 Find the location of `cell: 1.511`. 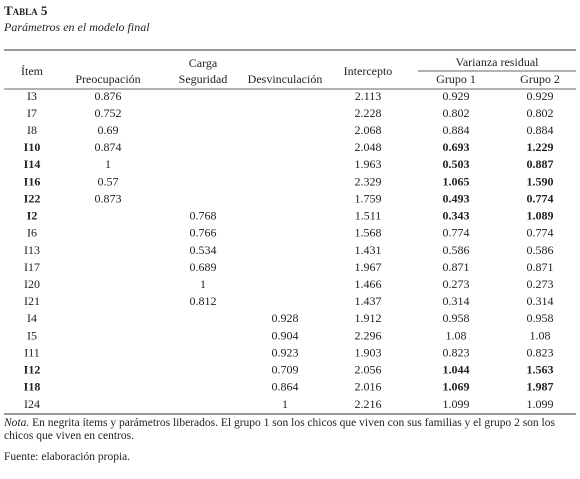

cell: 1.511 is located at coordinates (368, 216).